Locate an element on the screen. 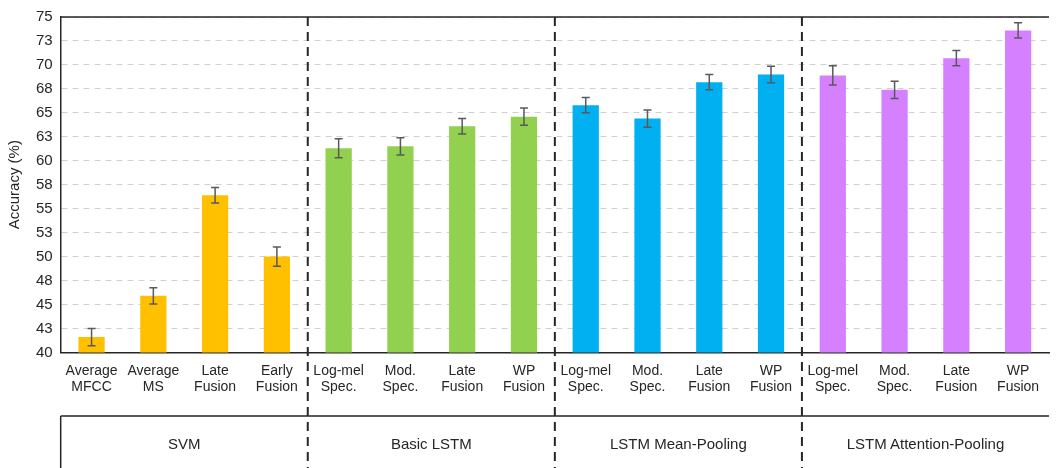  y-tick-label: 73 is located at coordinates (44, 40).